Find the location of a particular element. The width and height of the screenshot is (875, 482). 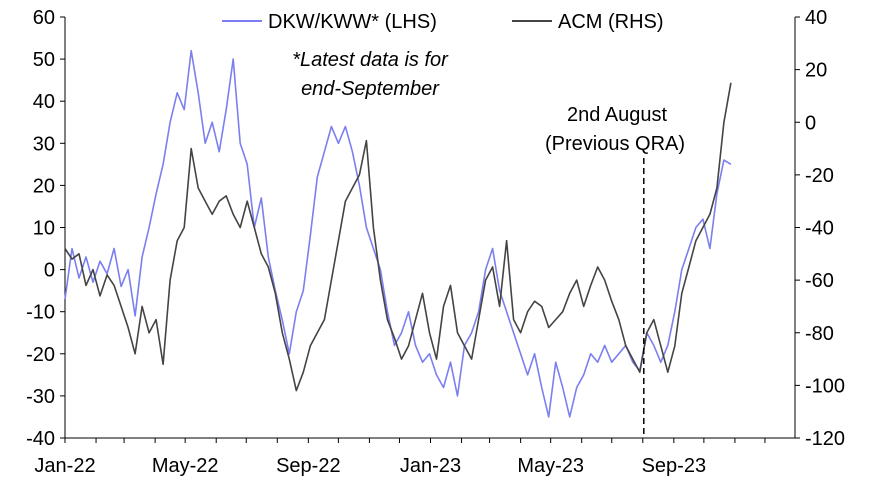

legend-label-acm: ACM (RHS) is located at coordinates (611, 22).